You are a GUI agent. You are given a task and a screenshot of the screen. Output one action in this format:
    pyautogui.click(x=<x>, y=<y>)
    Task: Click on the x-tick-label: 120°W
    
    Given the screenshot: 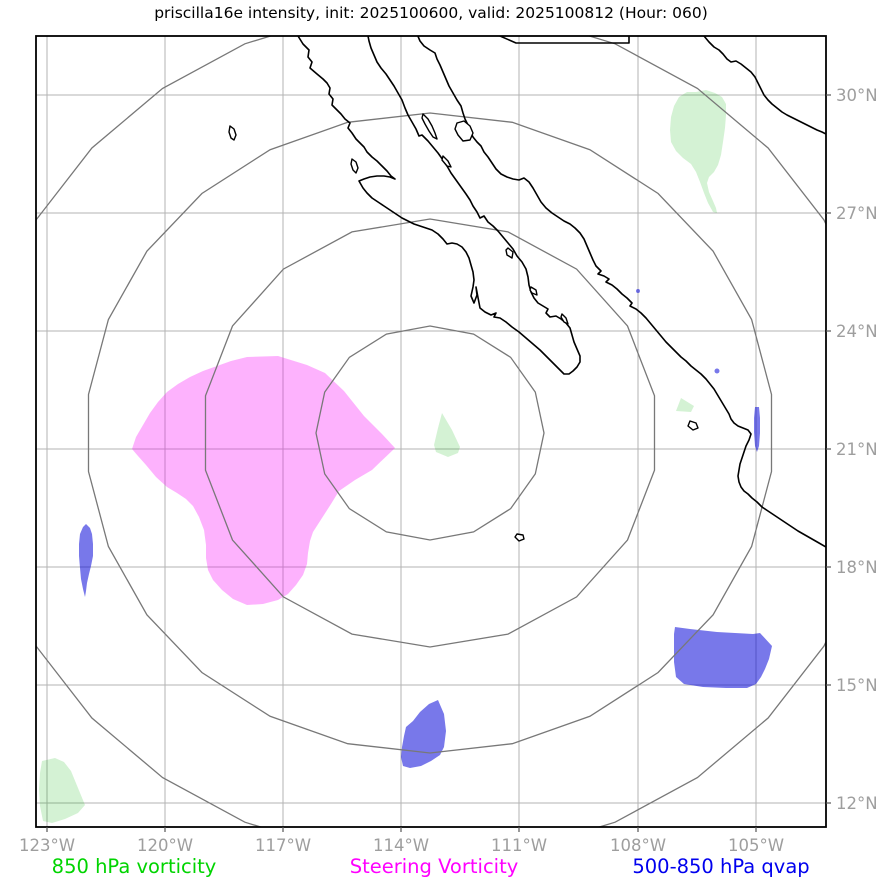 What is the action you would take?
    pyautogui.click(x=165, y=845)
    